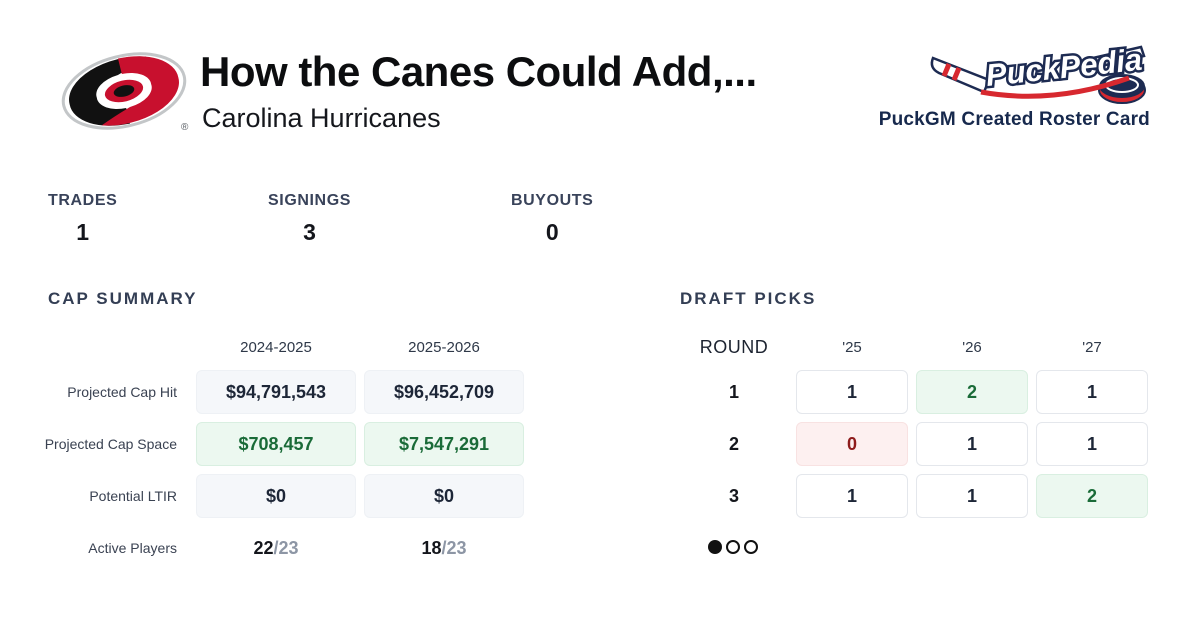 The width and height of the screenshot is (1200, 630). What do you see at coordinates (133, 496) in the screenshot?
I see `cap-row-label-potential-ltir: Potential LTIR` at bounding box center [133, 496].